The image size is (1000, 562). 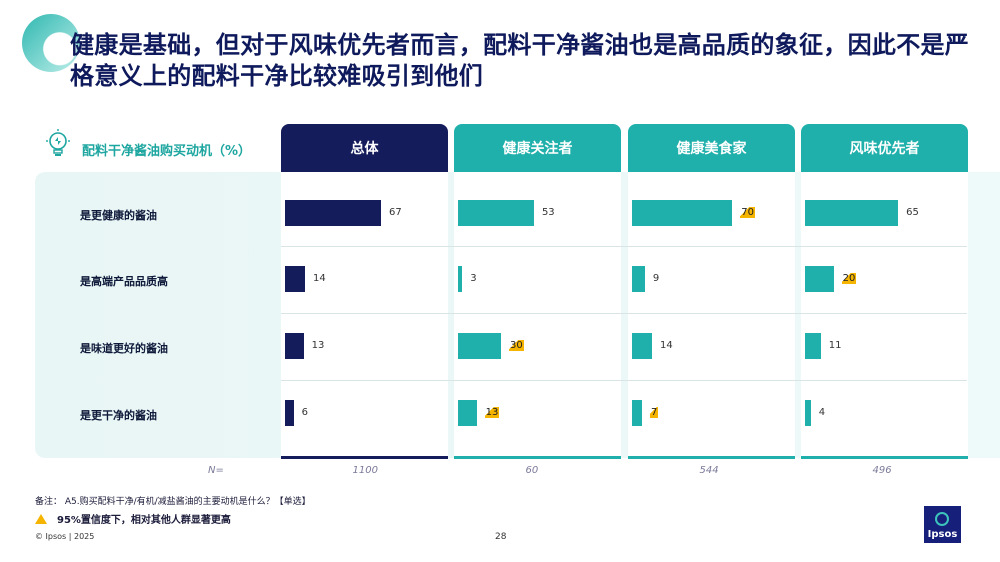 I want to click on logo-text: Ipsos, so click(x=942, y=534).